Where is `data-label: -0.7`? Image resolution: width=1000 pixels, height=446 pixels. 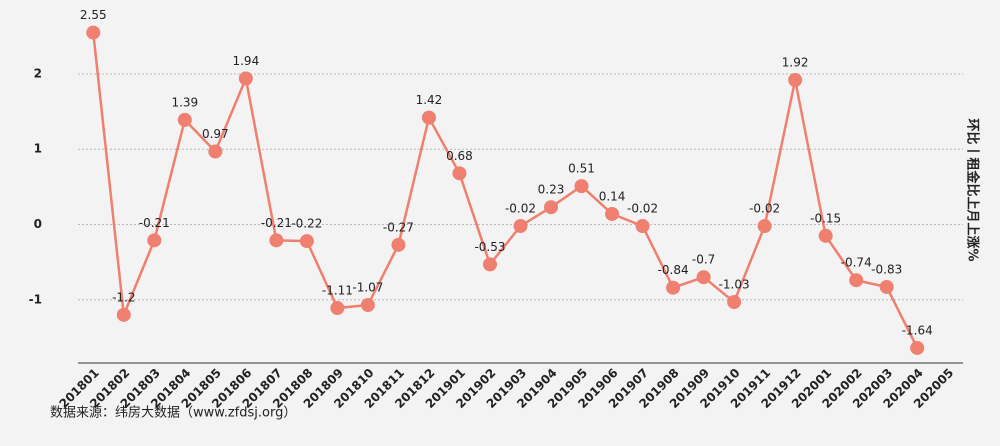
data-label: -0.7 is located at coordinates (703, 260).